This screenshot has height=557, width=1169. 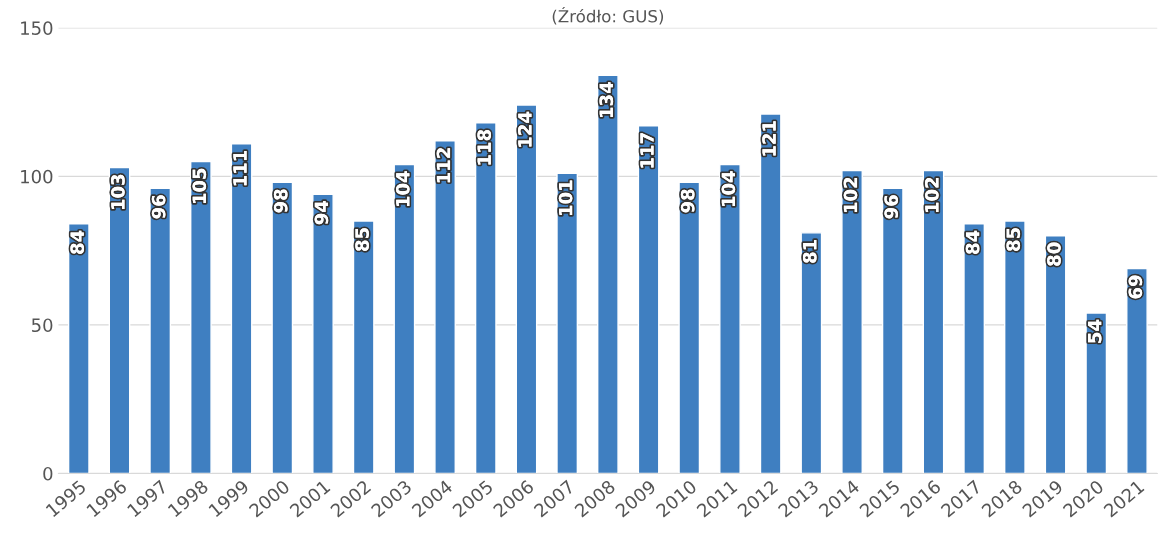 I want to click on data-label: 117, so click(x=647, y=150).